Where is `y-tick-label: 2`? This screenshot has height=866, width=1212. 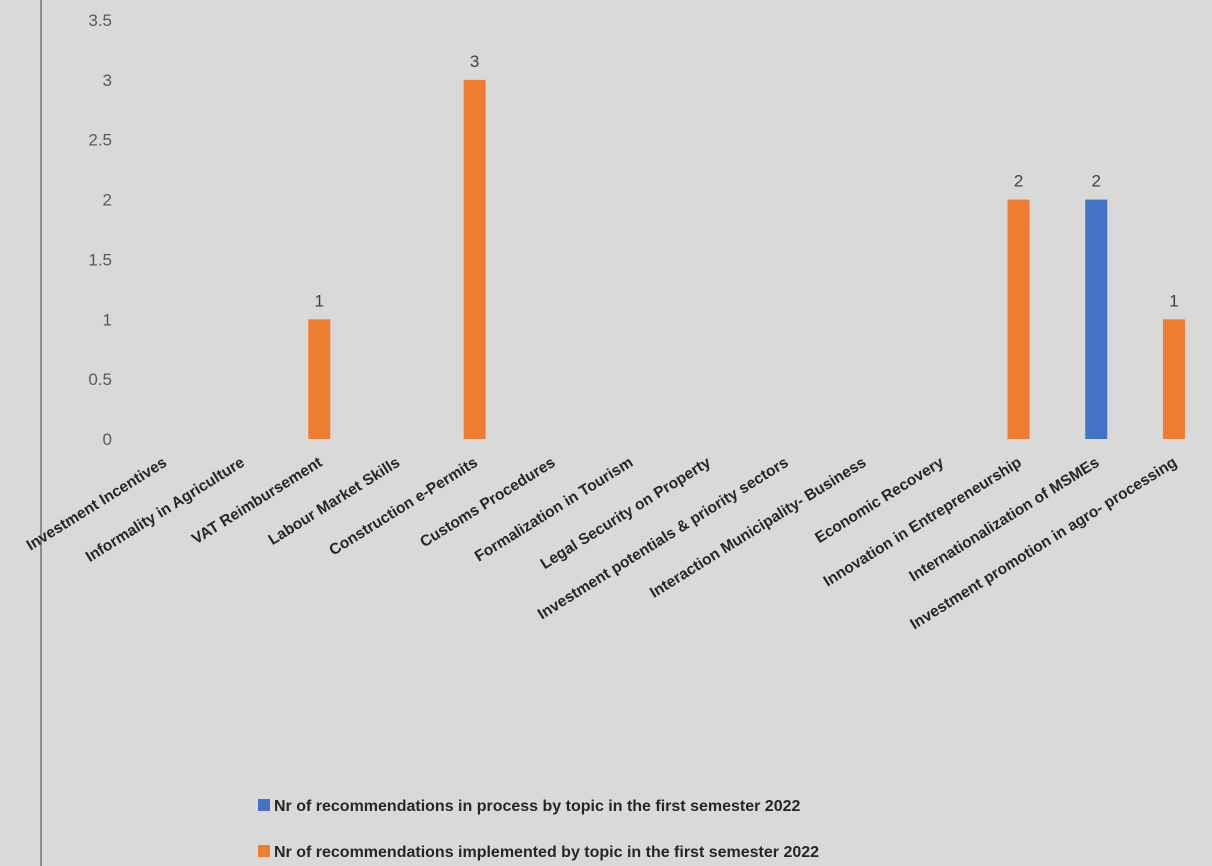
y-tick-label: 2 is located at coordinates (107, 200).